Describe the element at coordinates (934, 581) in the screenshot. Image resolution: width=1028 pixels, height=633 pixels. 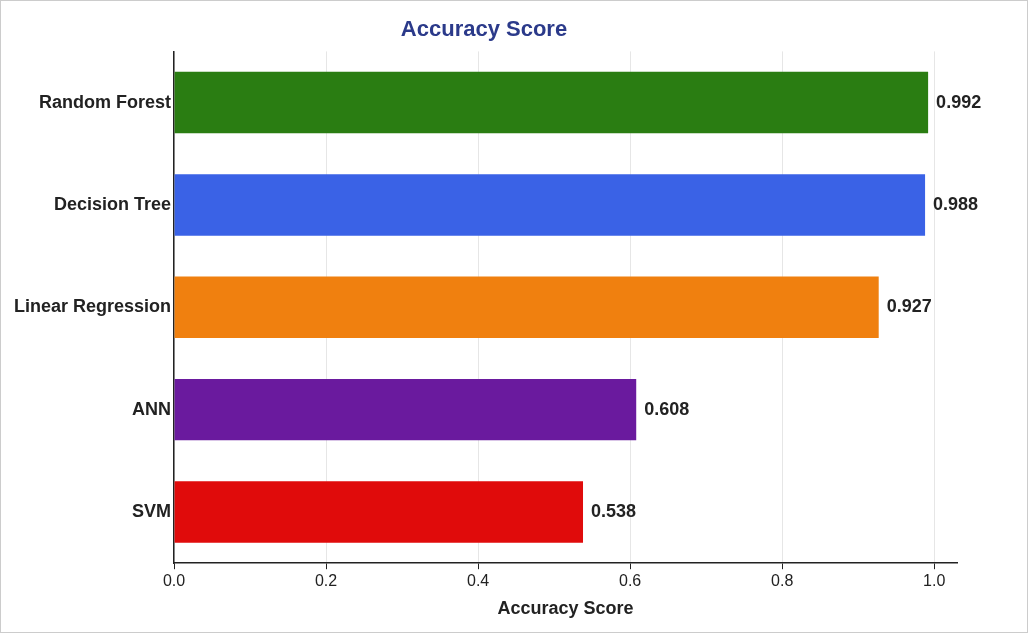
I see `x-tick-label: 1.0` at that location.